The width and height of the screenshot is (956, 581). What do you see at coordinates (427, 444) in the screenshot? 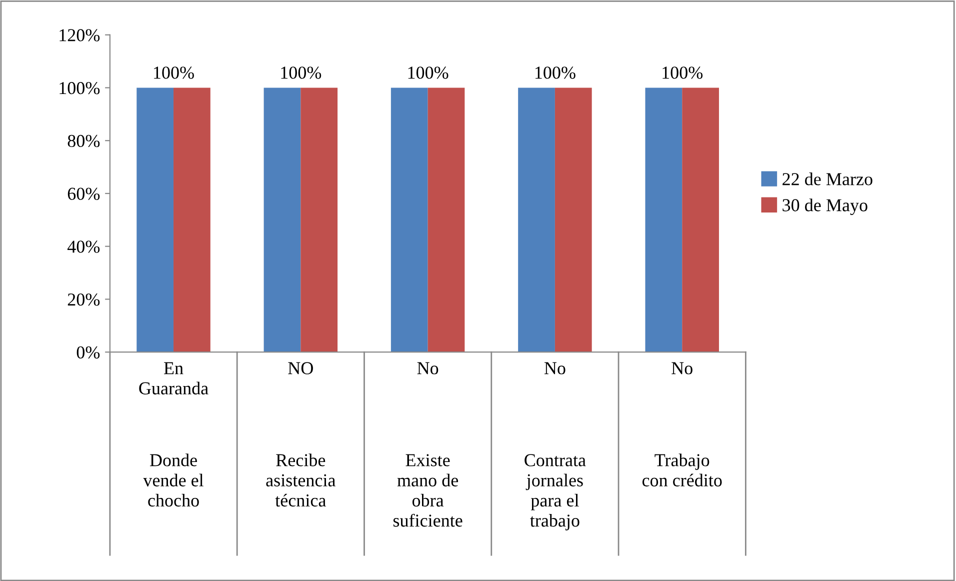
I see `category-label: No Existe mano de obra suficiente` at bounding box center [427, 444].